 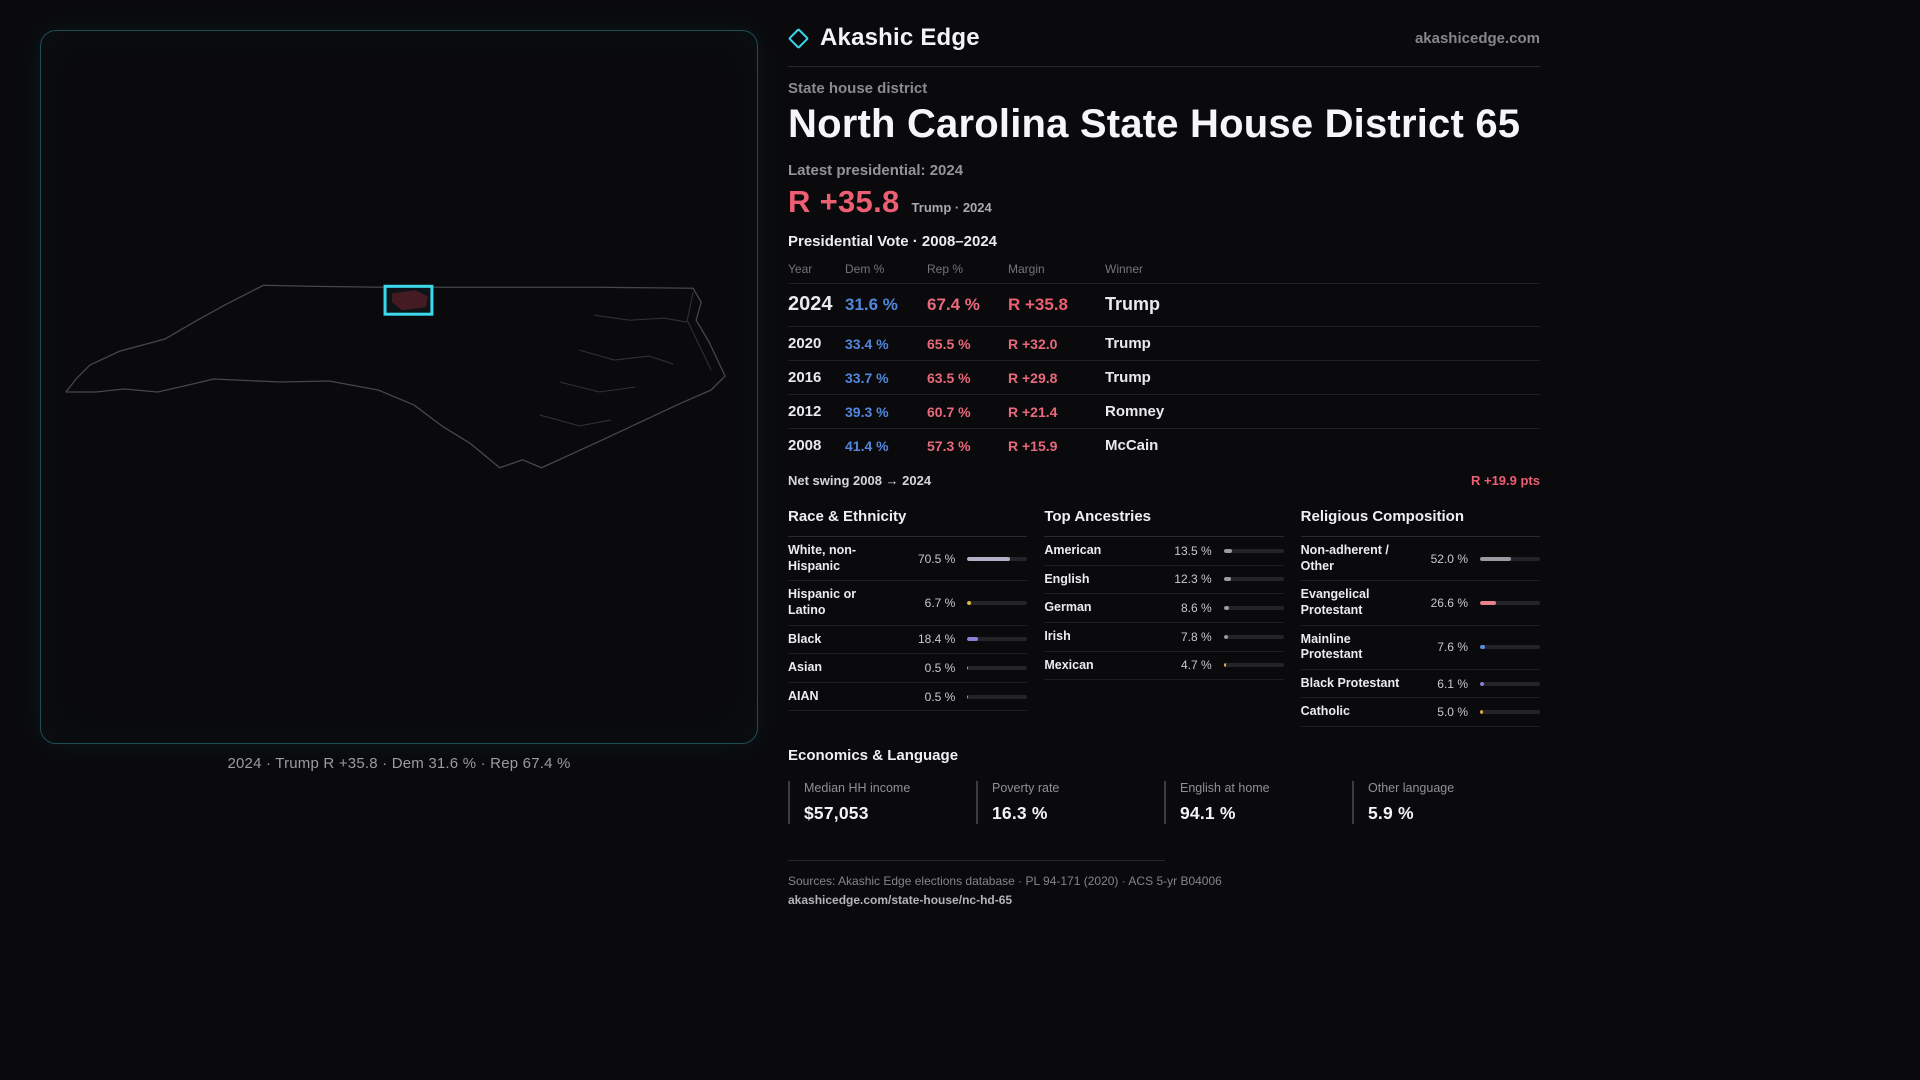 What do you see at coordinates (873, 755) in the screenshot?
I see `economics-title: Economics & Language` at bounding box center [873, 755].